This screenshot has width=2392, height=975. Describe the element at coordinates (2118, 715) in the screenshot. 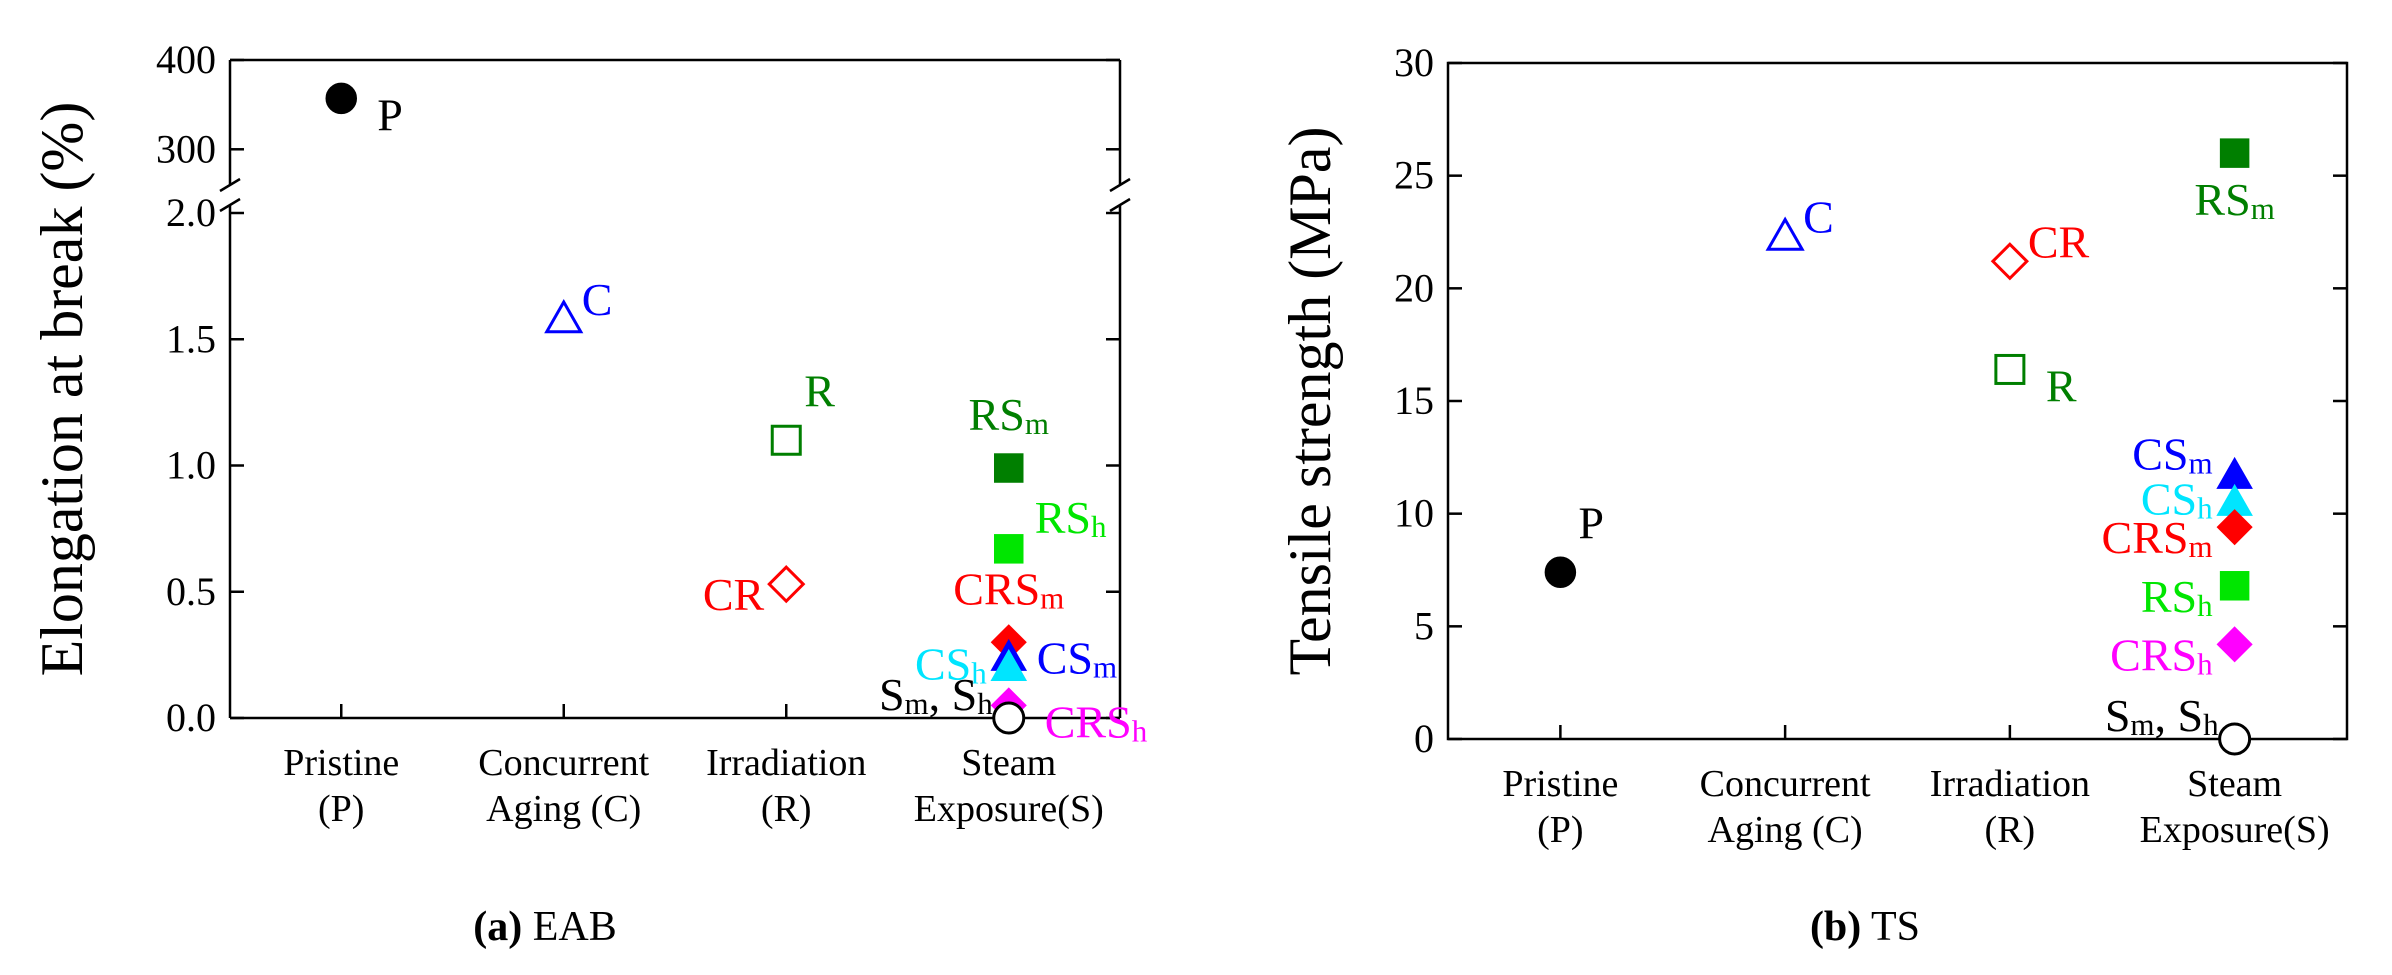

I see `point-label-main: S` at that location.